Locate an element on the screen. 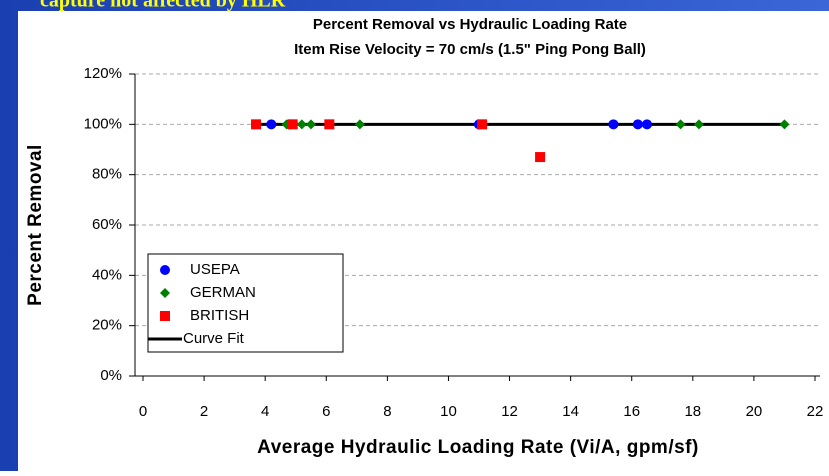  y-tick-label: 80% is located at coordinates (107, 174).